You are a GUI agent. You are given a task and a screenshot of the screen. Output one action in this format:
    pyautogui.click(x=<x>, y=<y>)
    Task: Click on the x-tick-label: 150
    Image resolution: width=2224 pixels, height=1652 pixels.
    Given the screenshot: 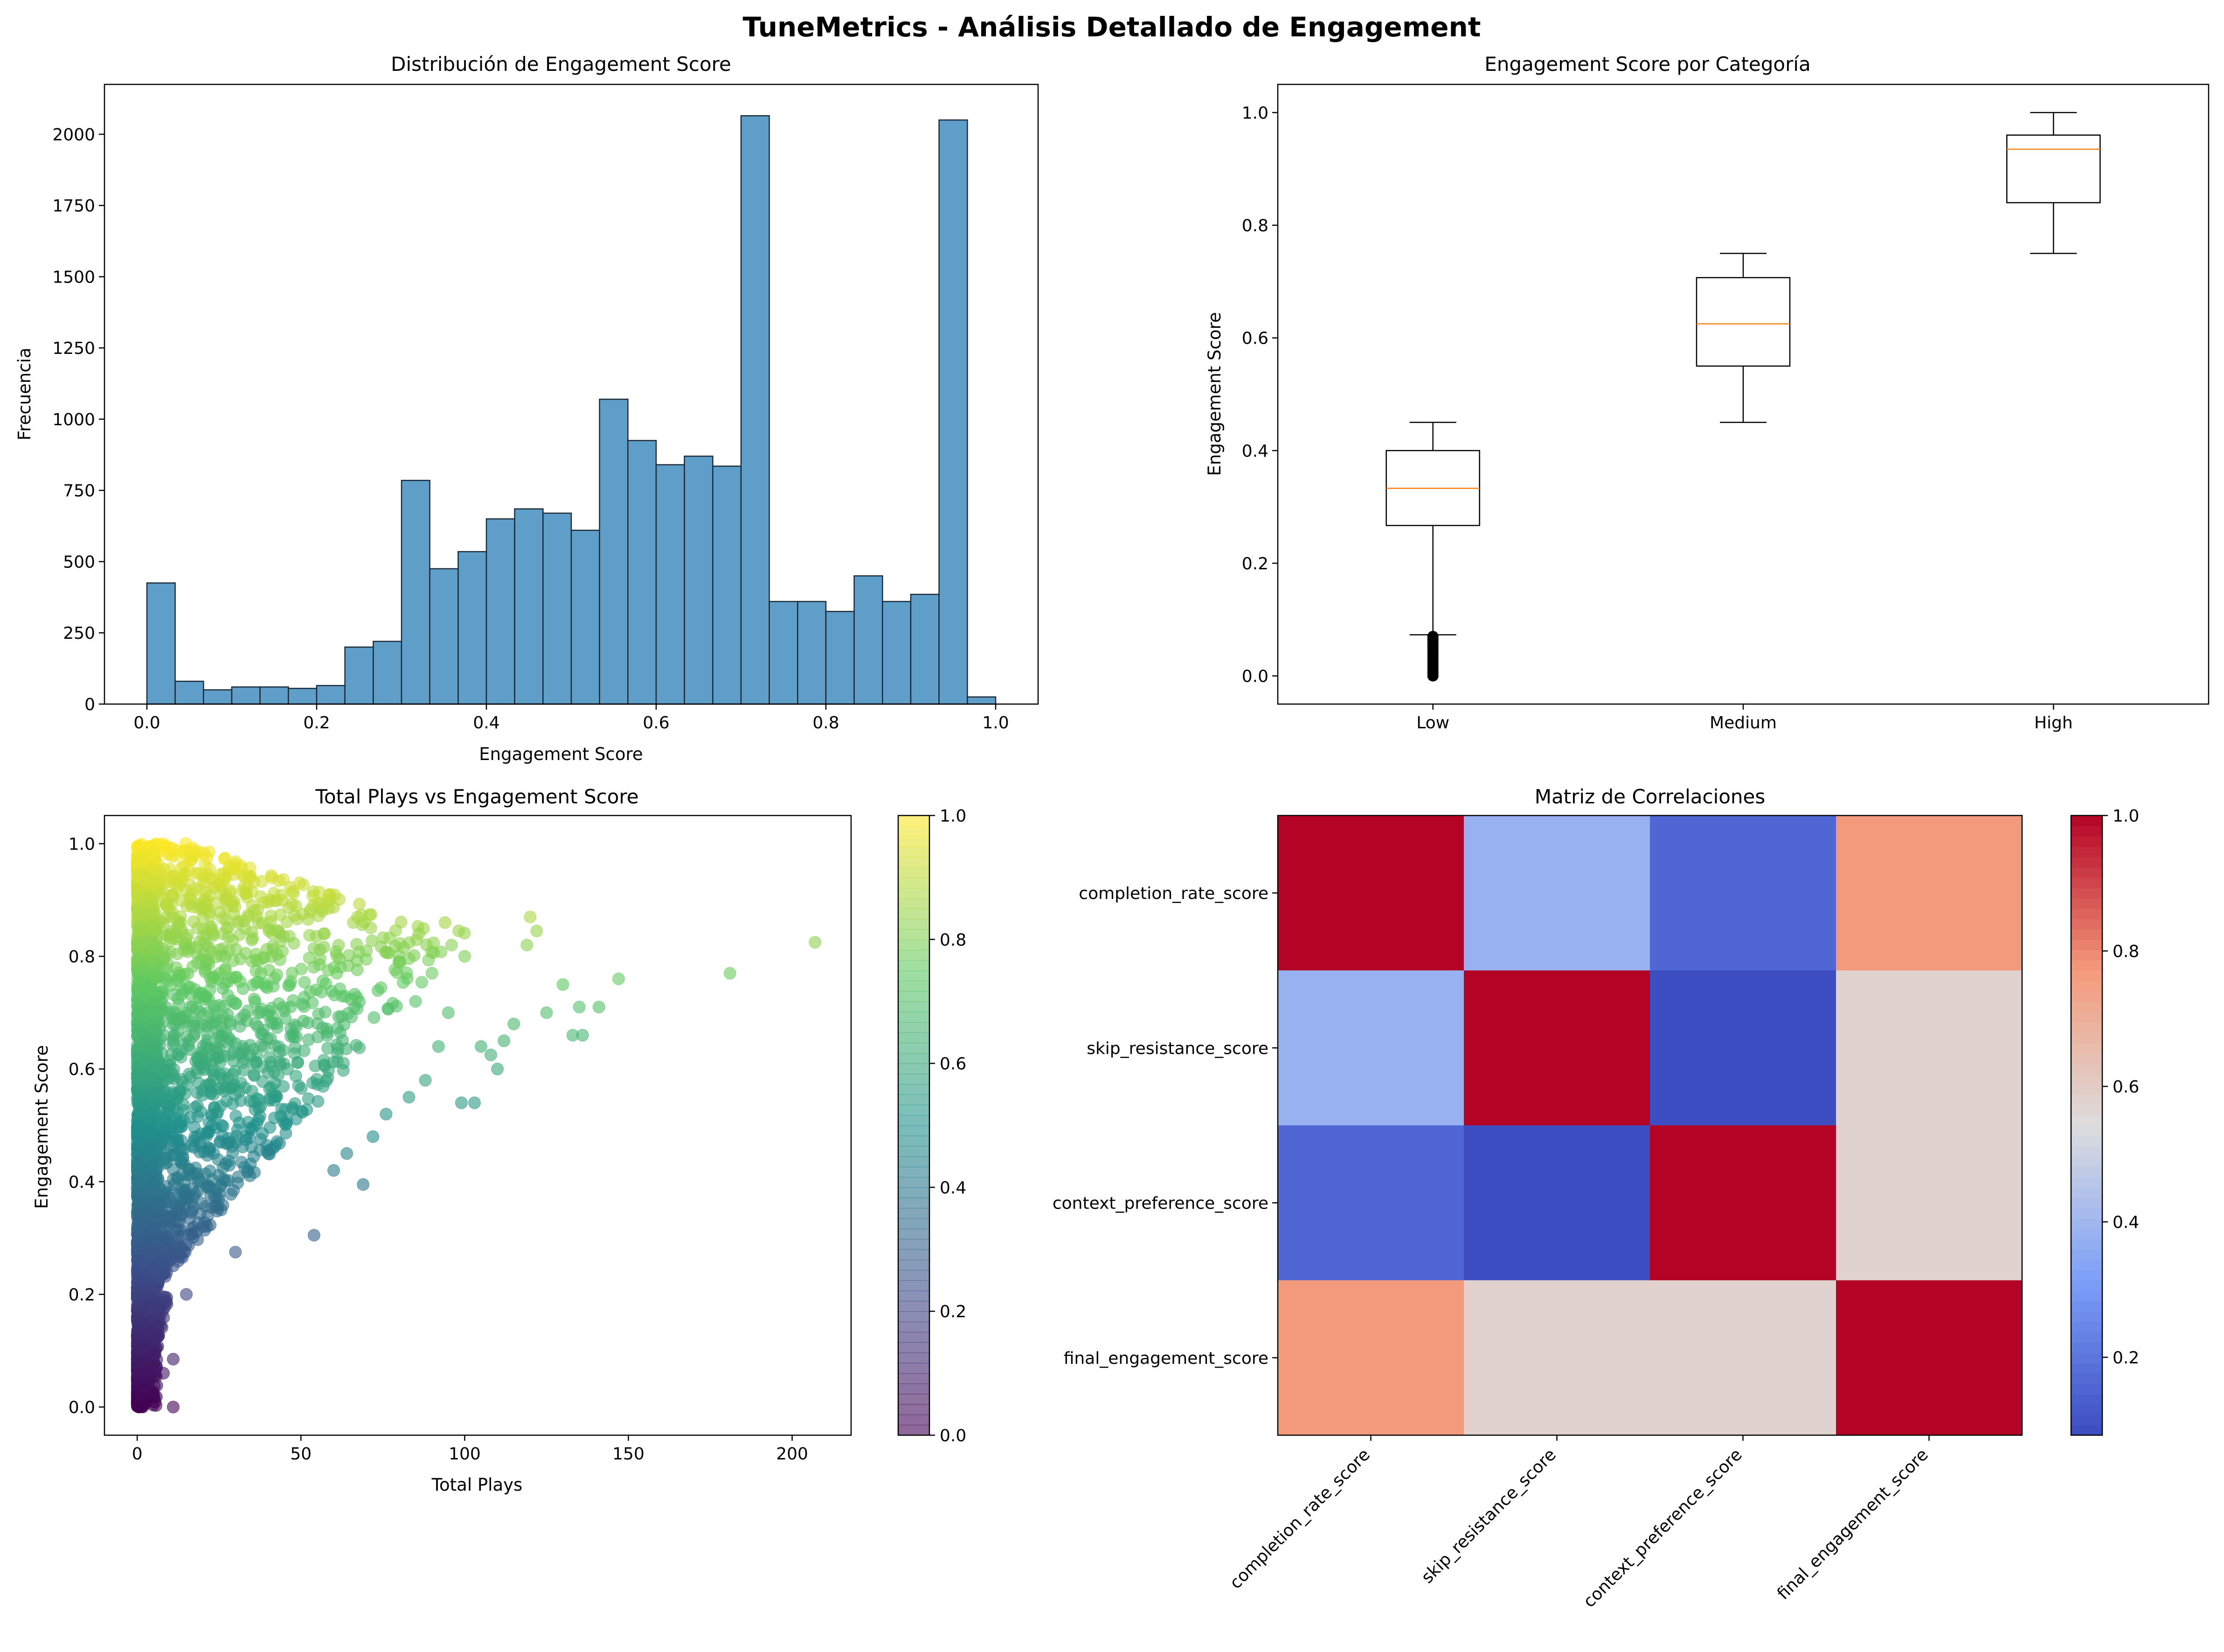 What is the action you would take?
    pyautogui.click(x=628, y=1454)
    